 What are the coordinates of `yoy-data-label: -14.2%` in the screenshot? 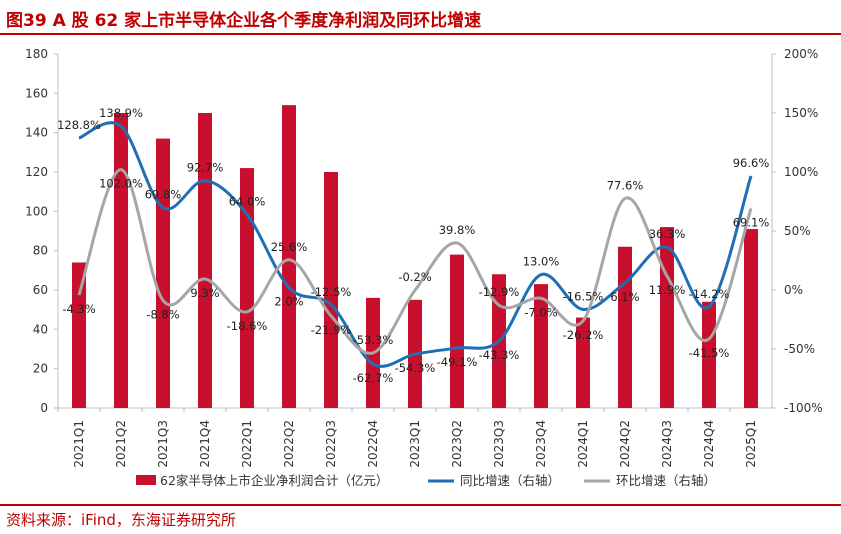 It's located at (709, 294).